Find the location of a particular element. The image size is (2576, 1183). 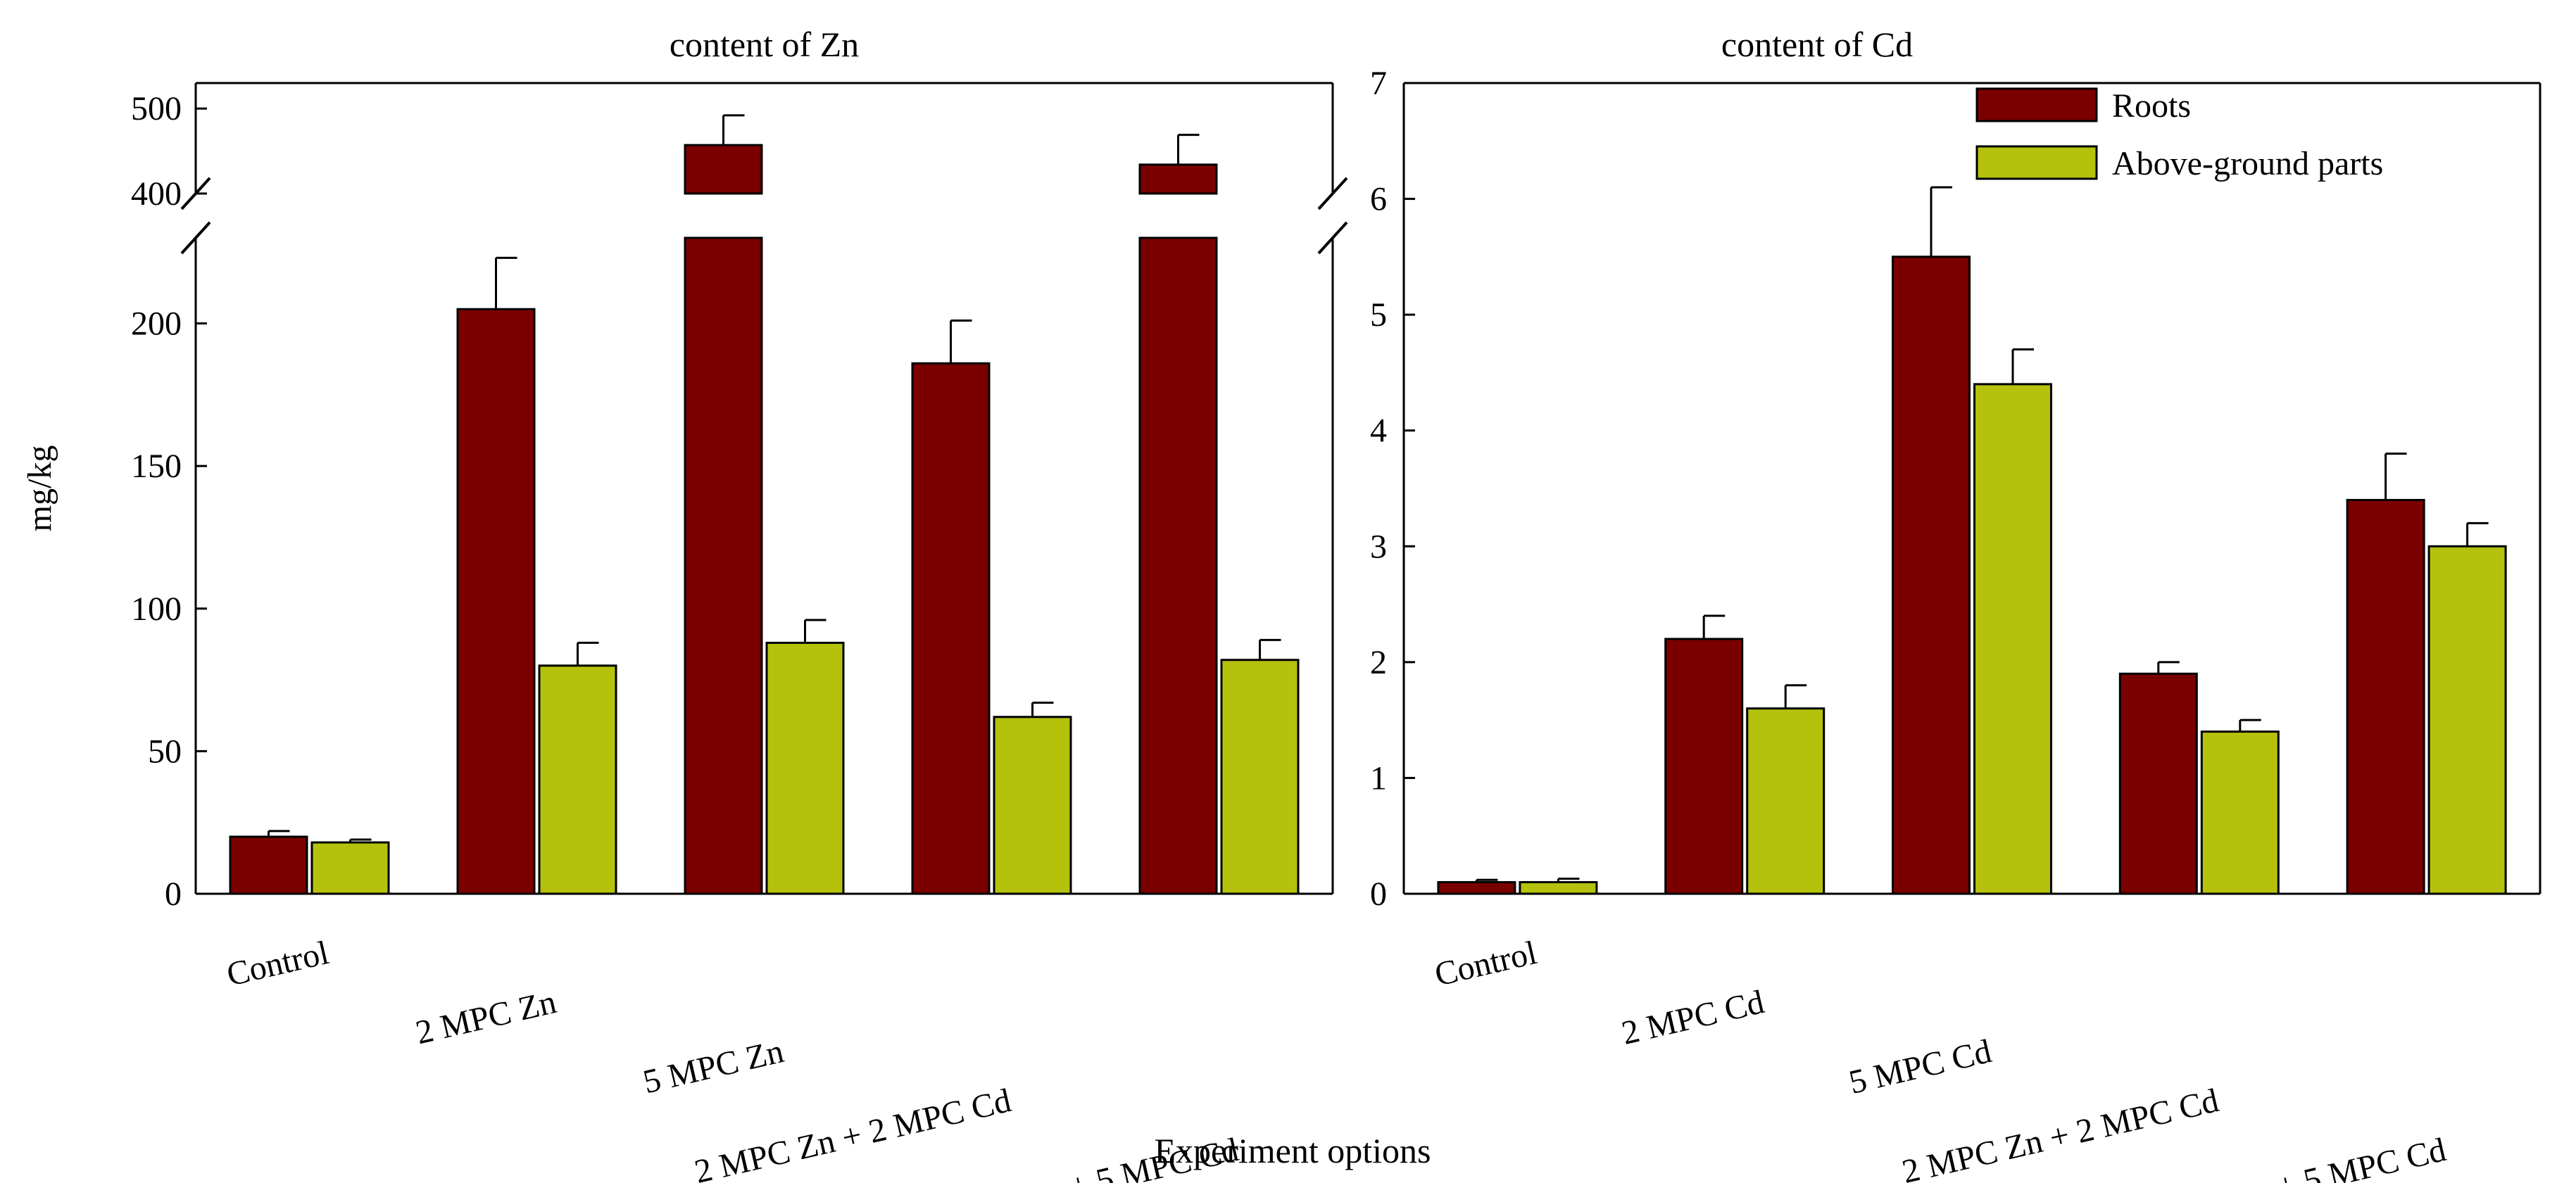

legend-swatch-roots is located at coordinates (2036, 104).